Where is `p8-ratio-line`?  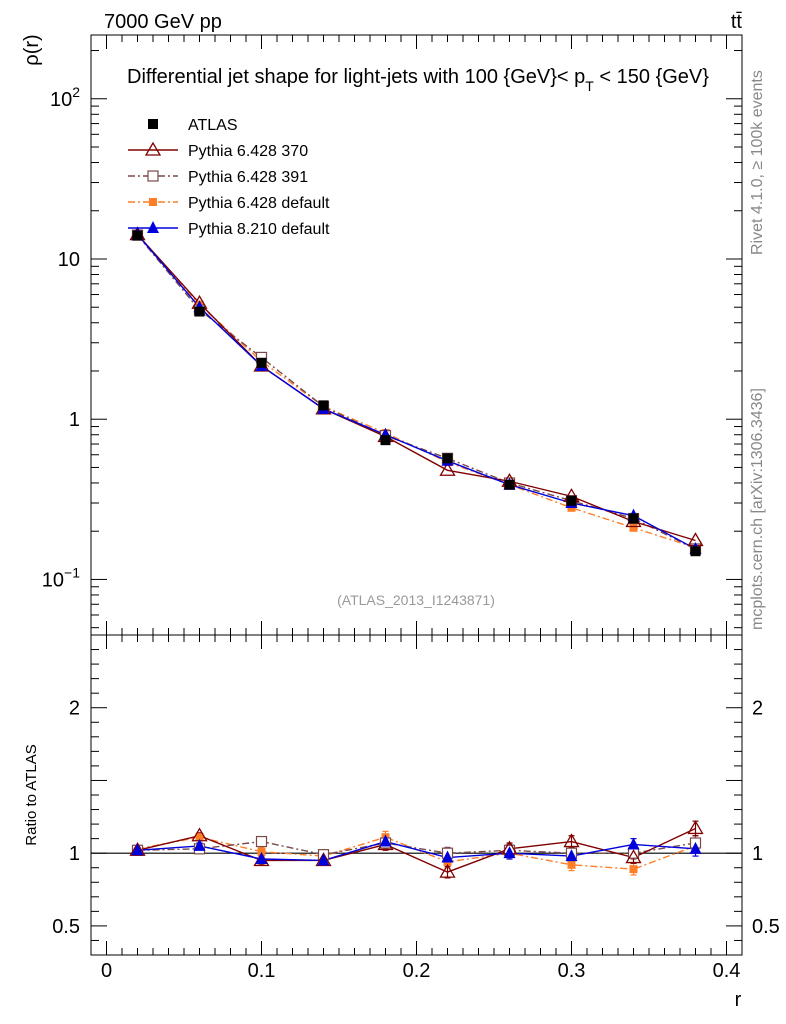 p8-ratio-line is located at coordinates (416, 851).